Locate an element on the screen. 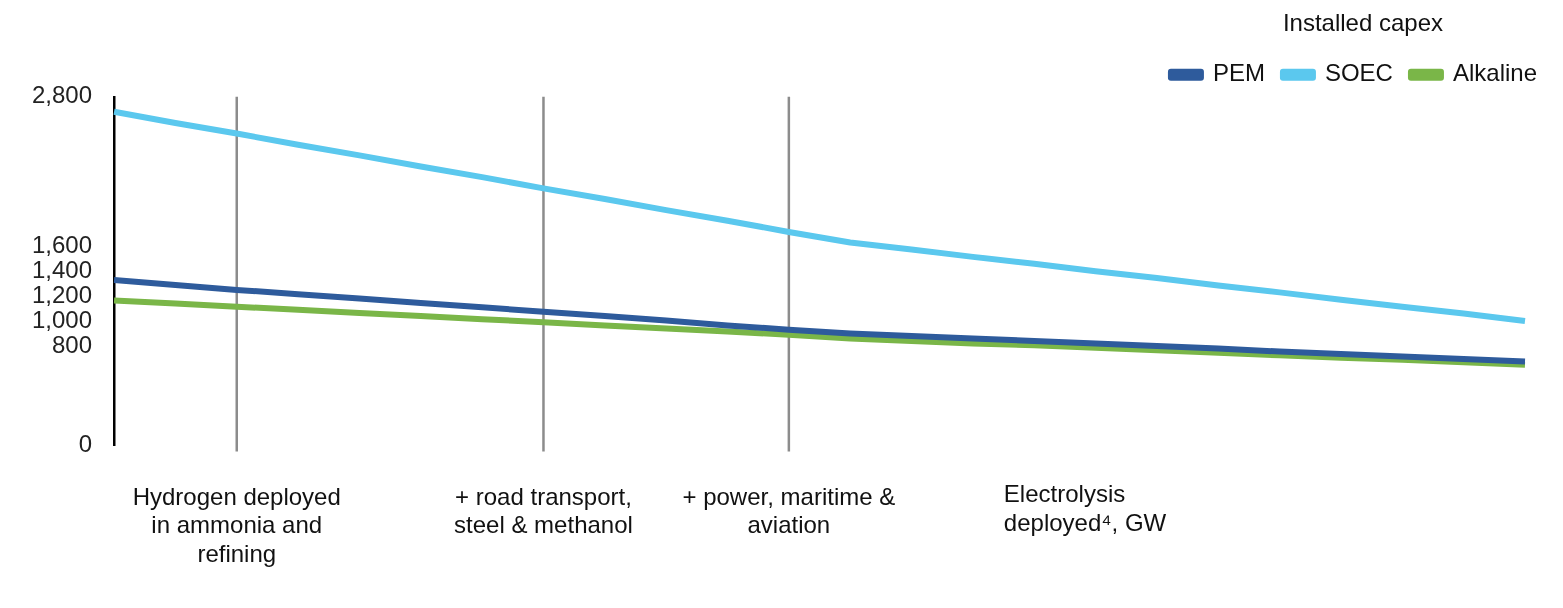  y-tick-label: 1,400 is located at coordinates (62, 269).